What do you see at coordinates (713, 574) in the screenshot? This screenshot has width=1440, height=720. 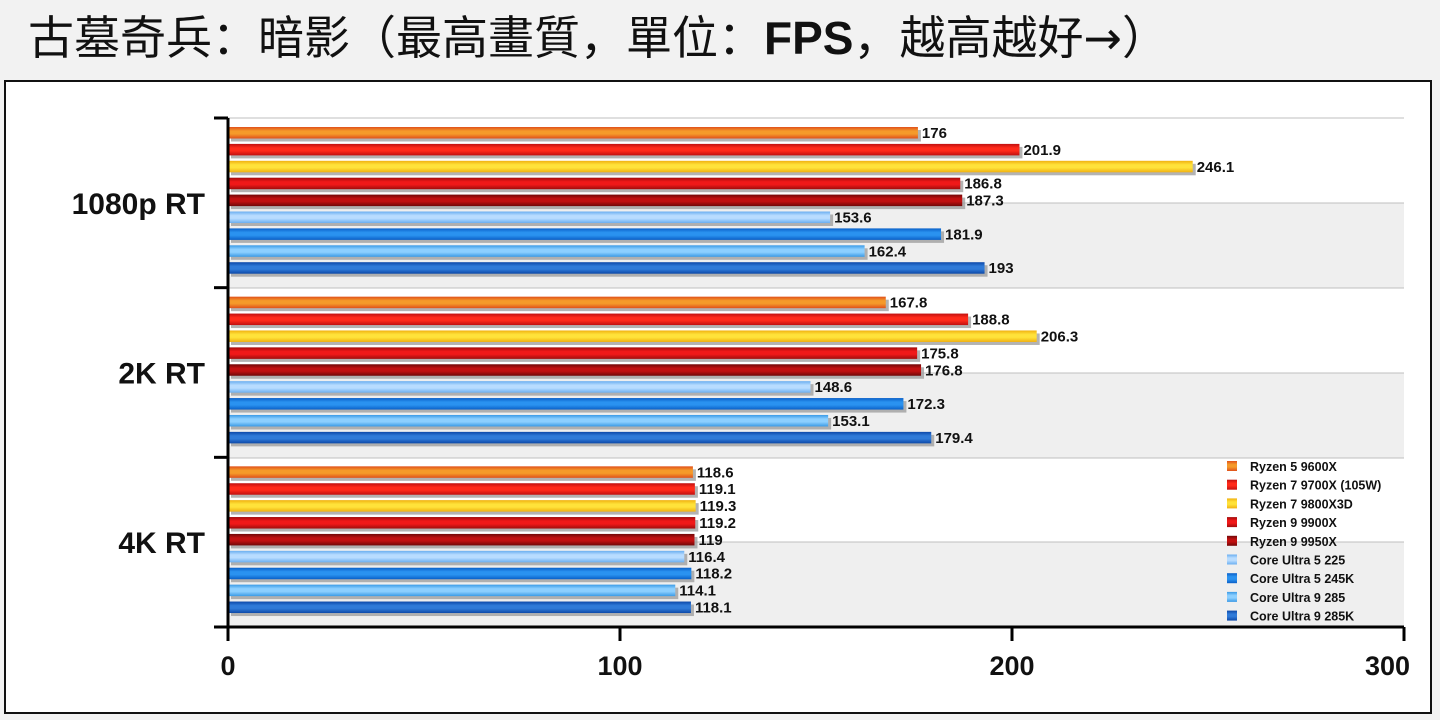 I see `data-label: 118.2` at bounding box center [713, 574].